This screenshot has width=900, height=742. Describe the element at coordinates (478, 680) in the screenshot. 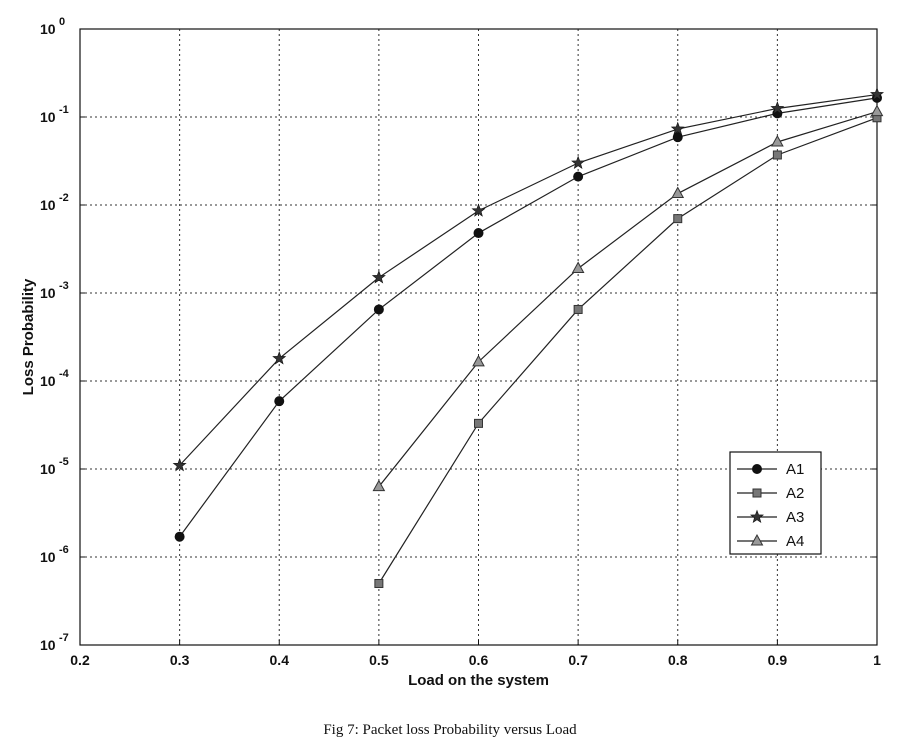

I see `x-axis-label: Load on the system` at that location.